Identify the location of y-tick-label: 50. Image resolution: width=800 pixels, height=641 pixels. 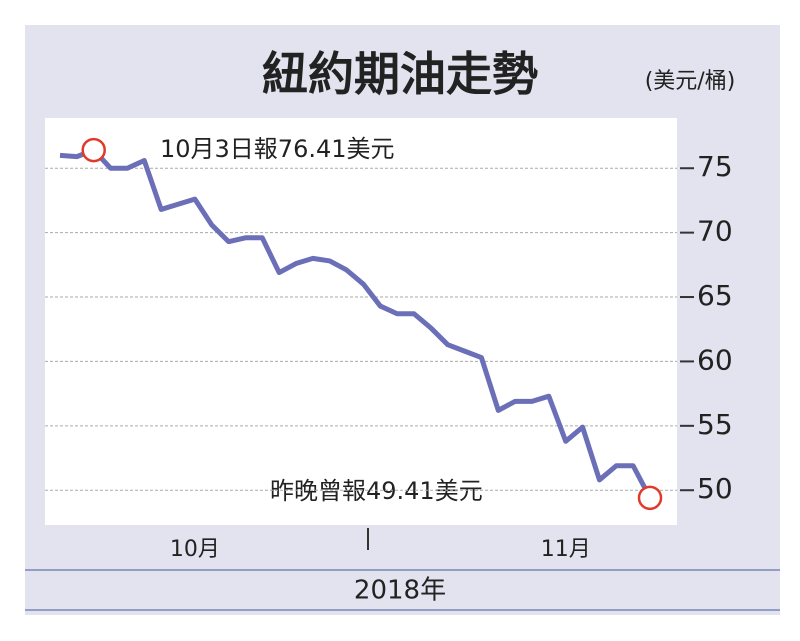
(715, 488).